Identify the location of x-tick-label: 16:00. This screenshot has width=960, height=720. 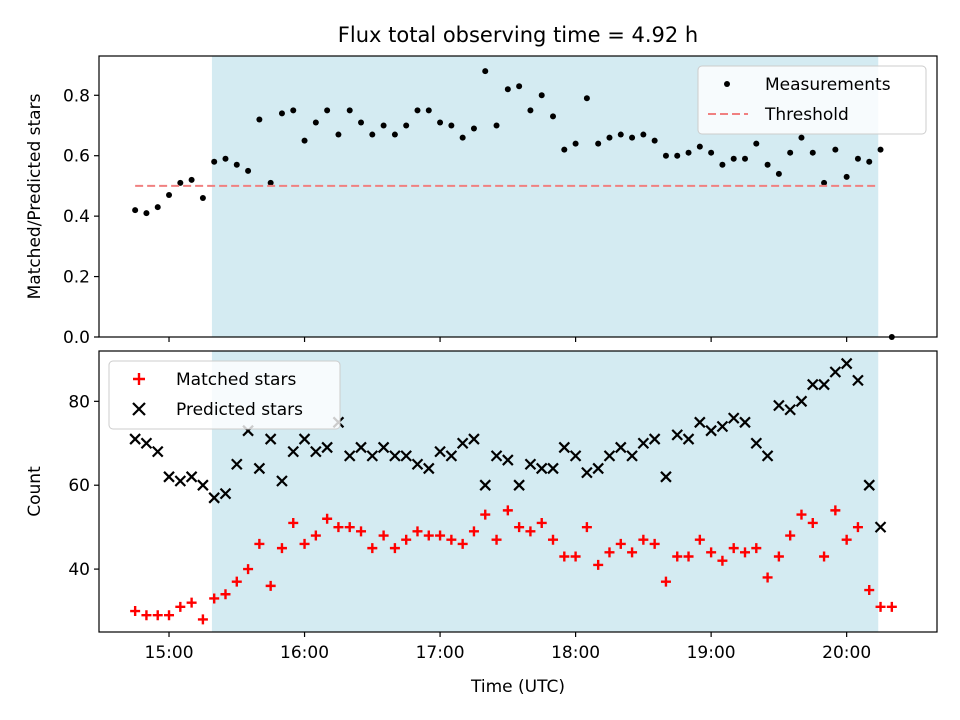
(304, 653).